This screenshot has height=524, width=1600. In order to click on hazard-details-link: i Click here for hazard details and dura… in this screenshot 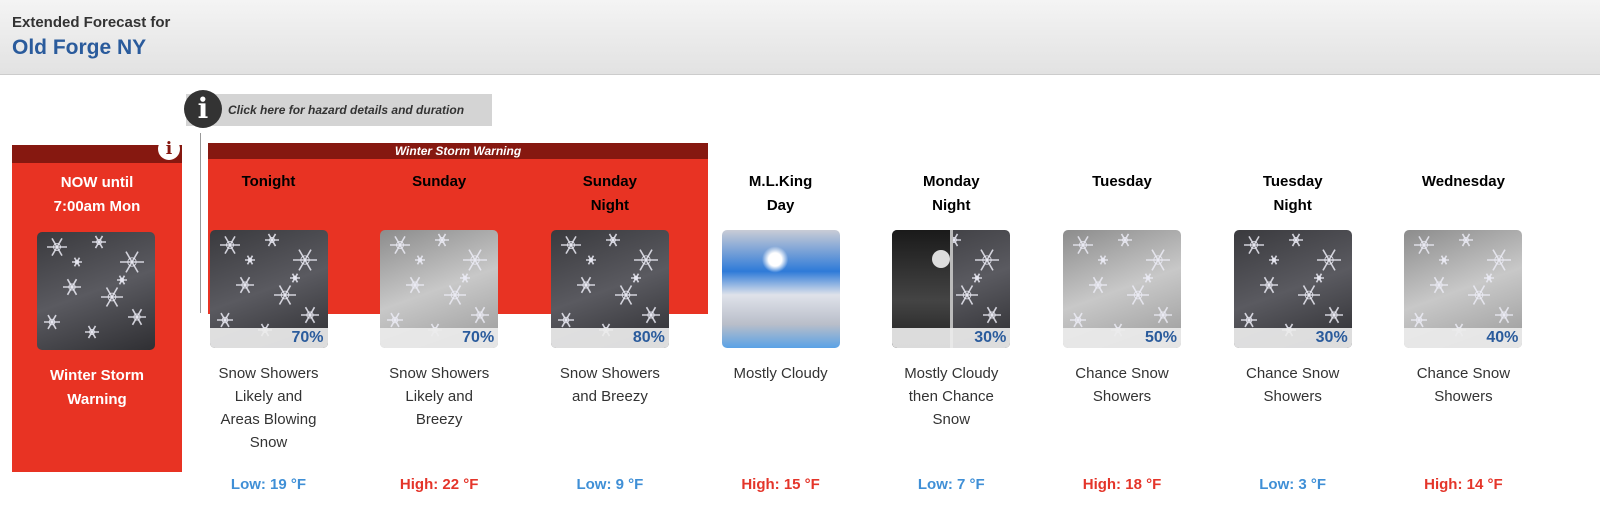, I will do `click(338, 109)`.